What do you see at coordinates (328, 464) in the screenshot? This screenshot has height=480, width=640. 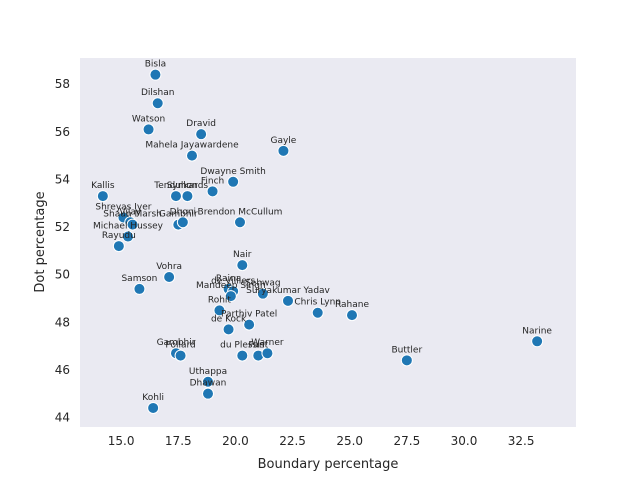 I see `x-axis-label: Boundary percentage` at bounding box center [328, 464].